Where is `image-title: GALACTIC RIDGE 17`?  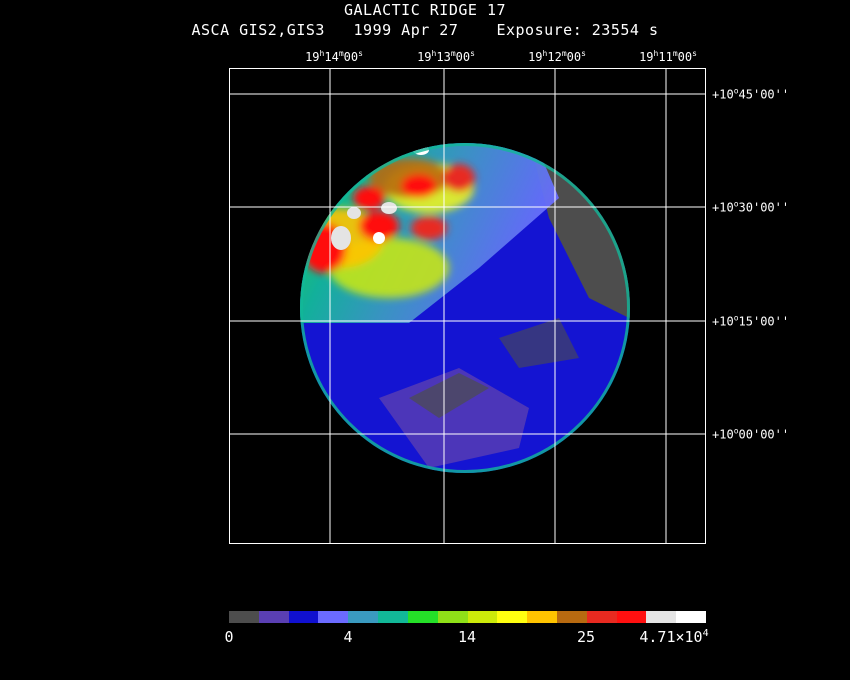
image-title: GALACTIC RIDGE 17 is located at coordinates (425, 10).